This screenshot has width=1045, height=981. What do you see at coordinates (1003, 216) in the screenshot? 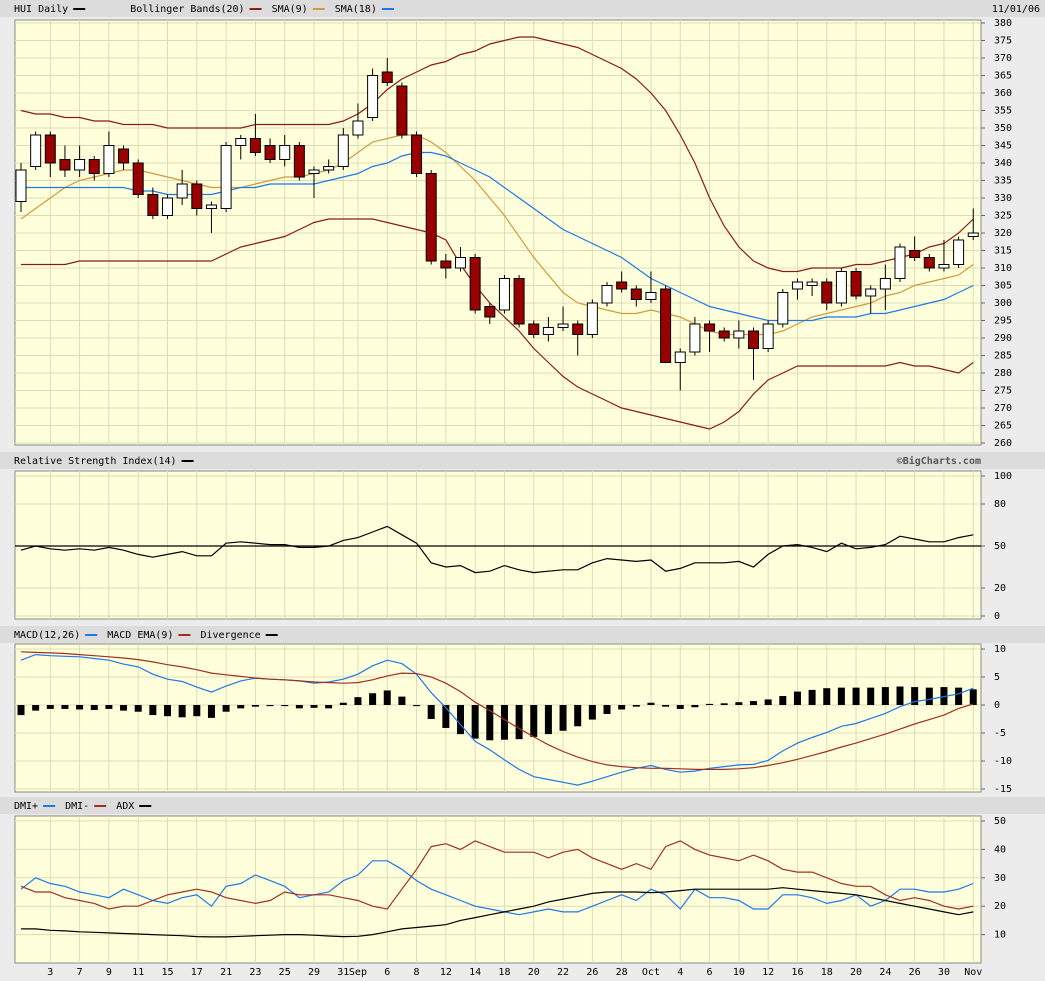
I see `y-tick-label: 325` at bounding box center [1003, 216].